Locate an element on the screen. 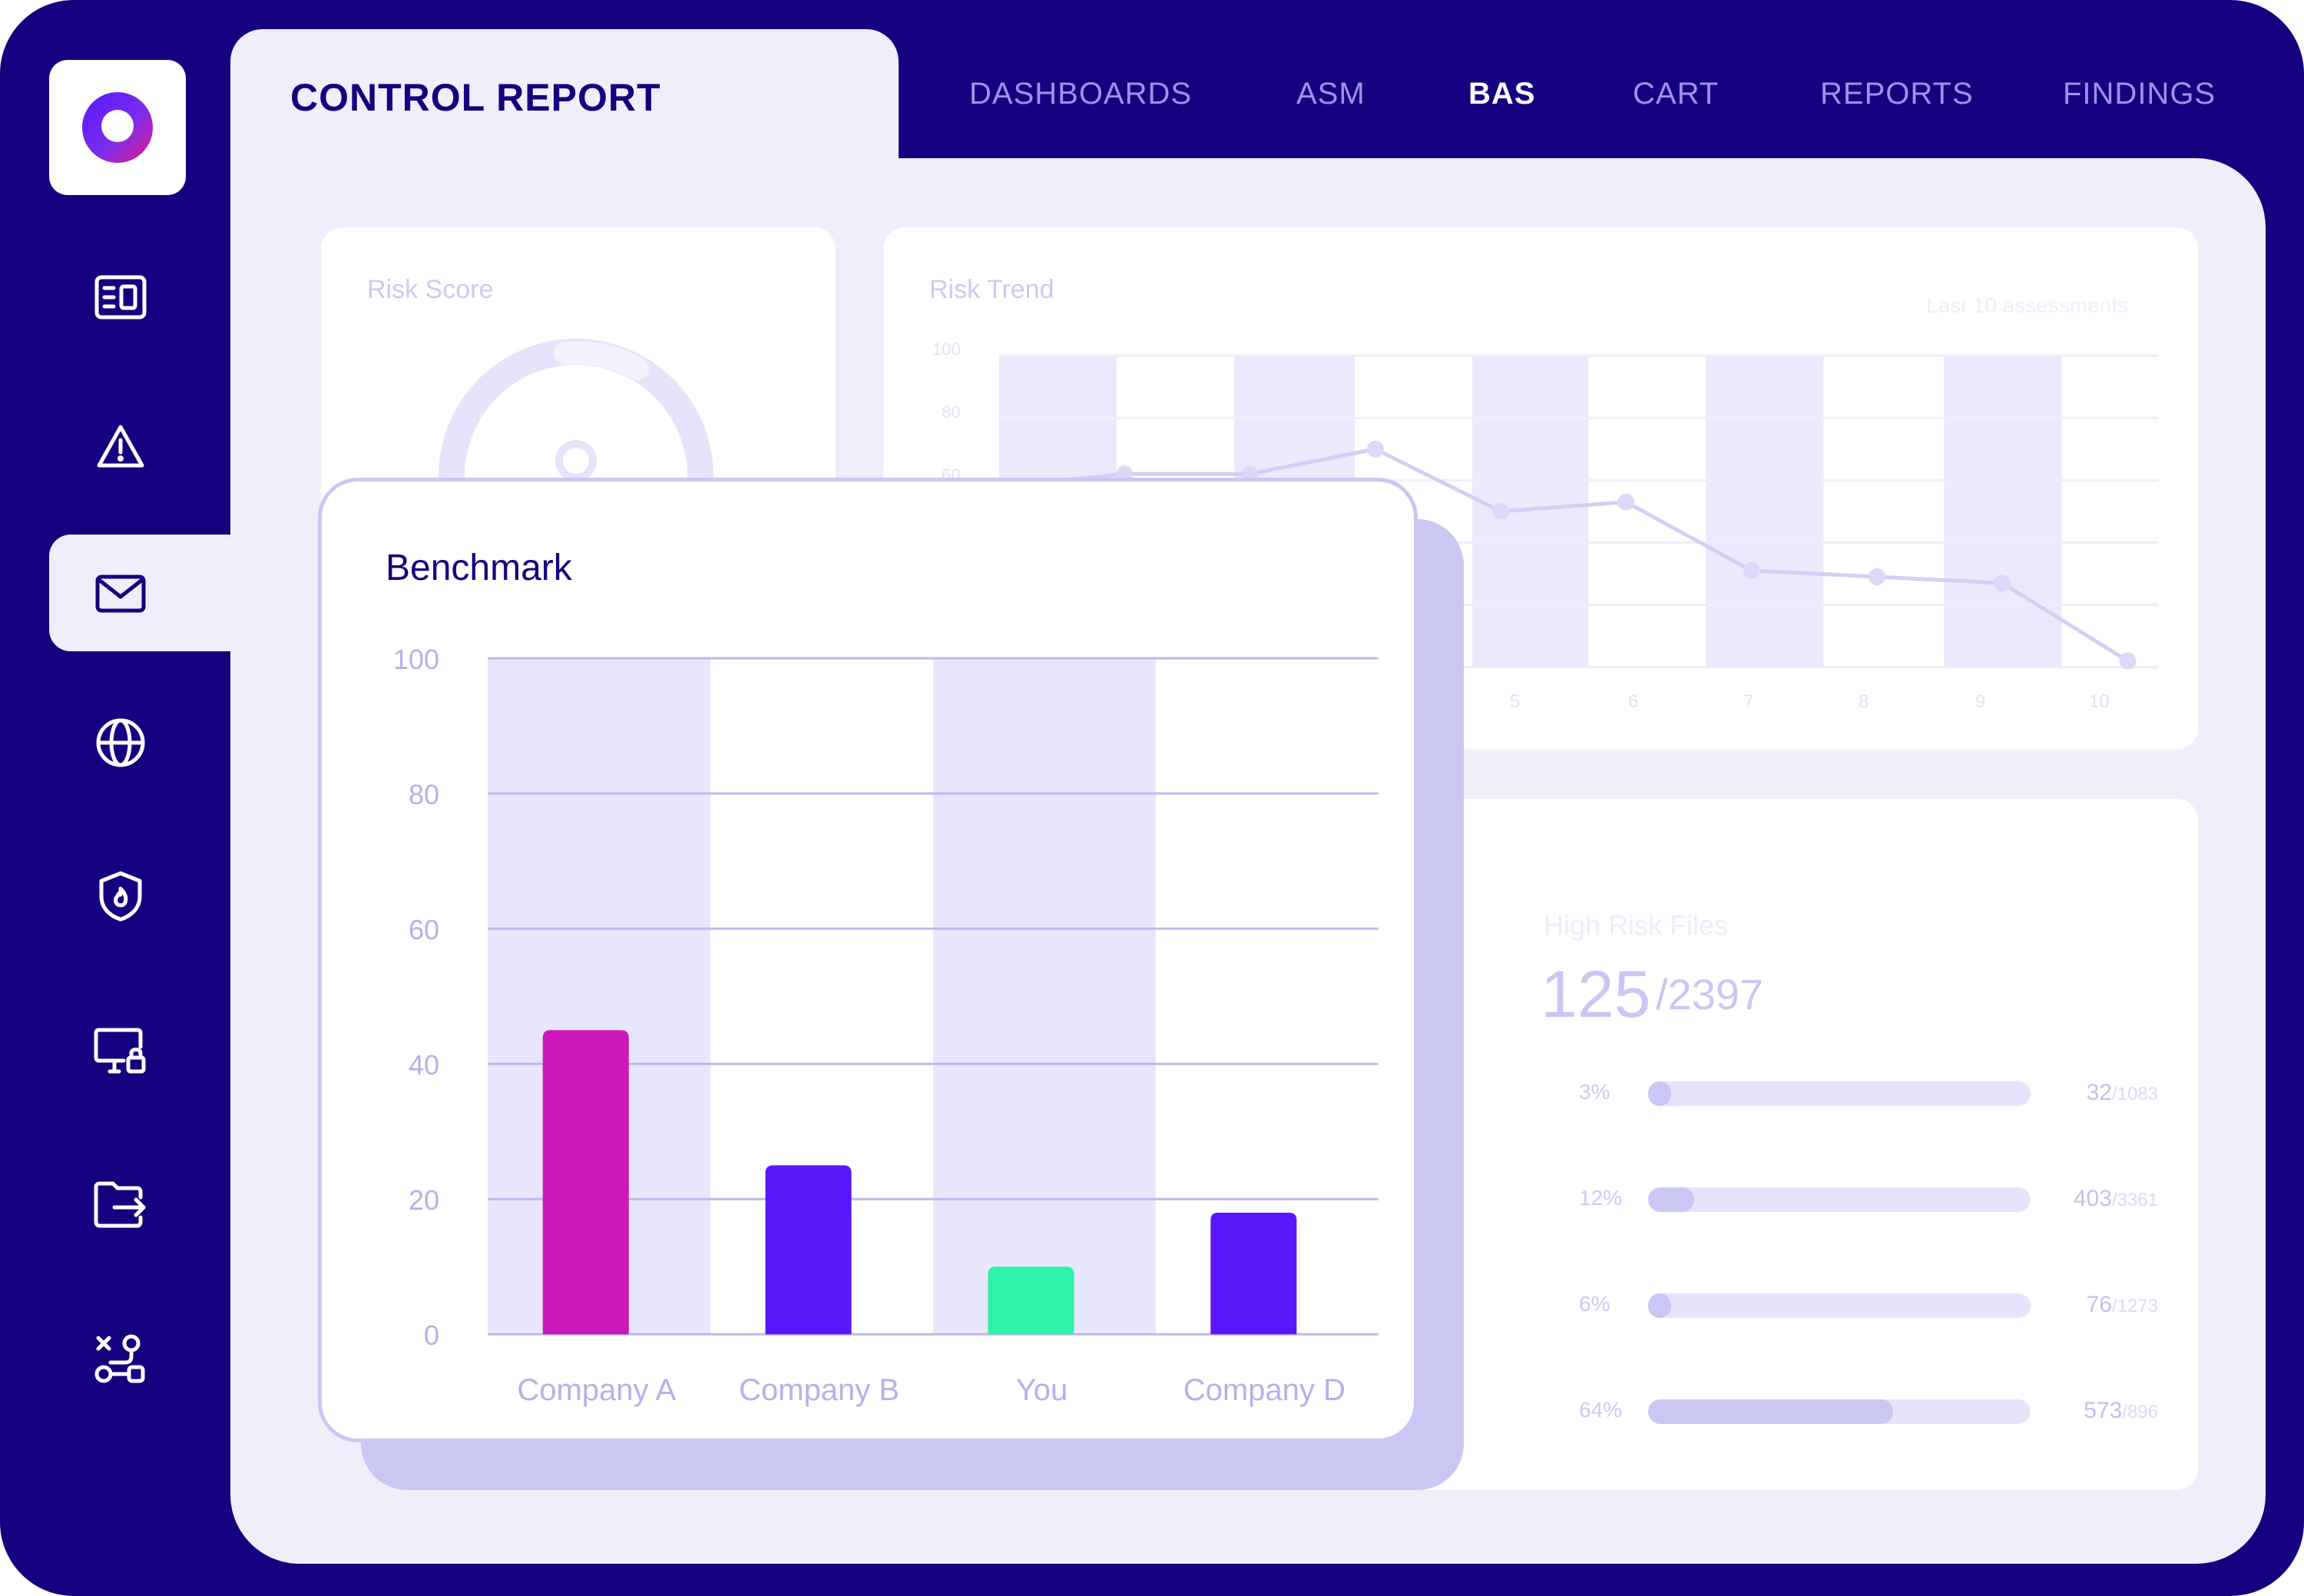  file-row-pct: 3% is located at coordinates (1594, 1092).